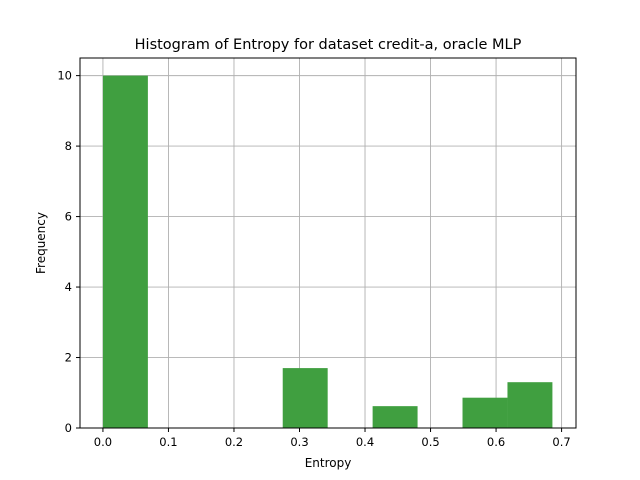 This screenshot has height=480, width=640. What do you see at coordinates (299, 442) in the screenshot?
I see `x-tick-label: 0.3` at bounding box center [299, 442].